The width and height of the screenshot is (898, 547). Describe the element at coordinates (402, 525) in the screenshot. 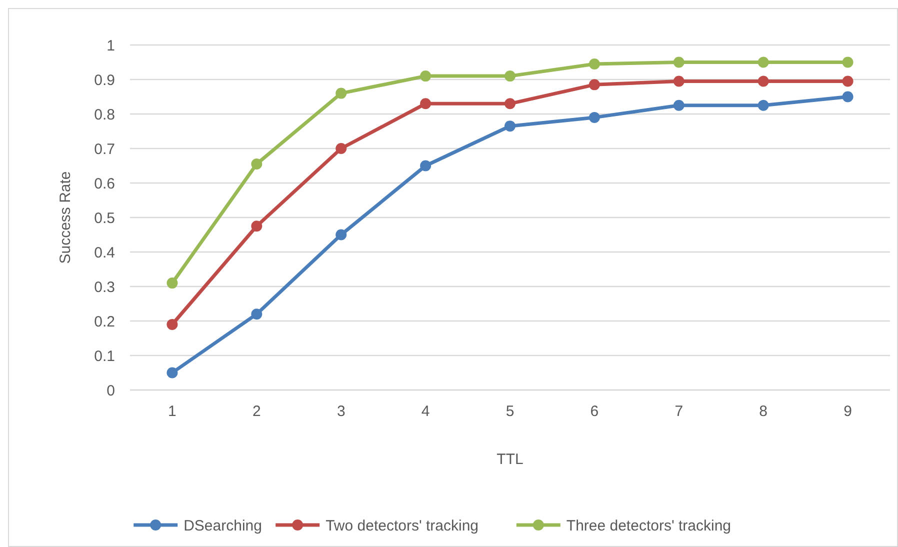

I see `legend-label: Two detectors' tracking` at that location.